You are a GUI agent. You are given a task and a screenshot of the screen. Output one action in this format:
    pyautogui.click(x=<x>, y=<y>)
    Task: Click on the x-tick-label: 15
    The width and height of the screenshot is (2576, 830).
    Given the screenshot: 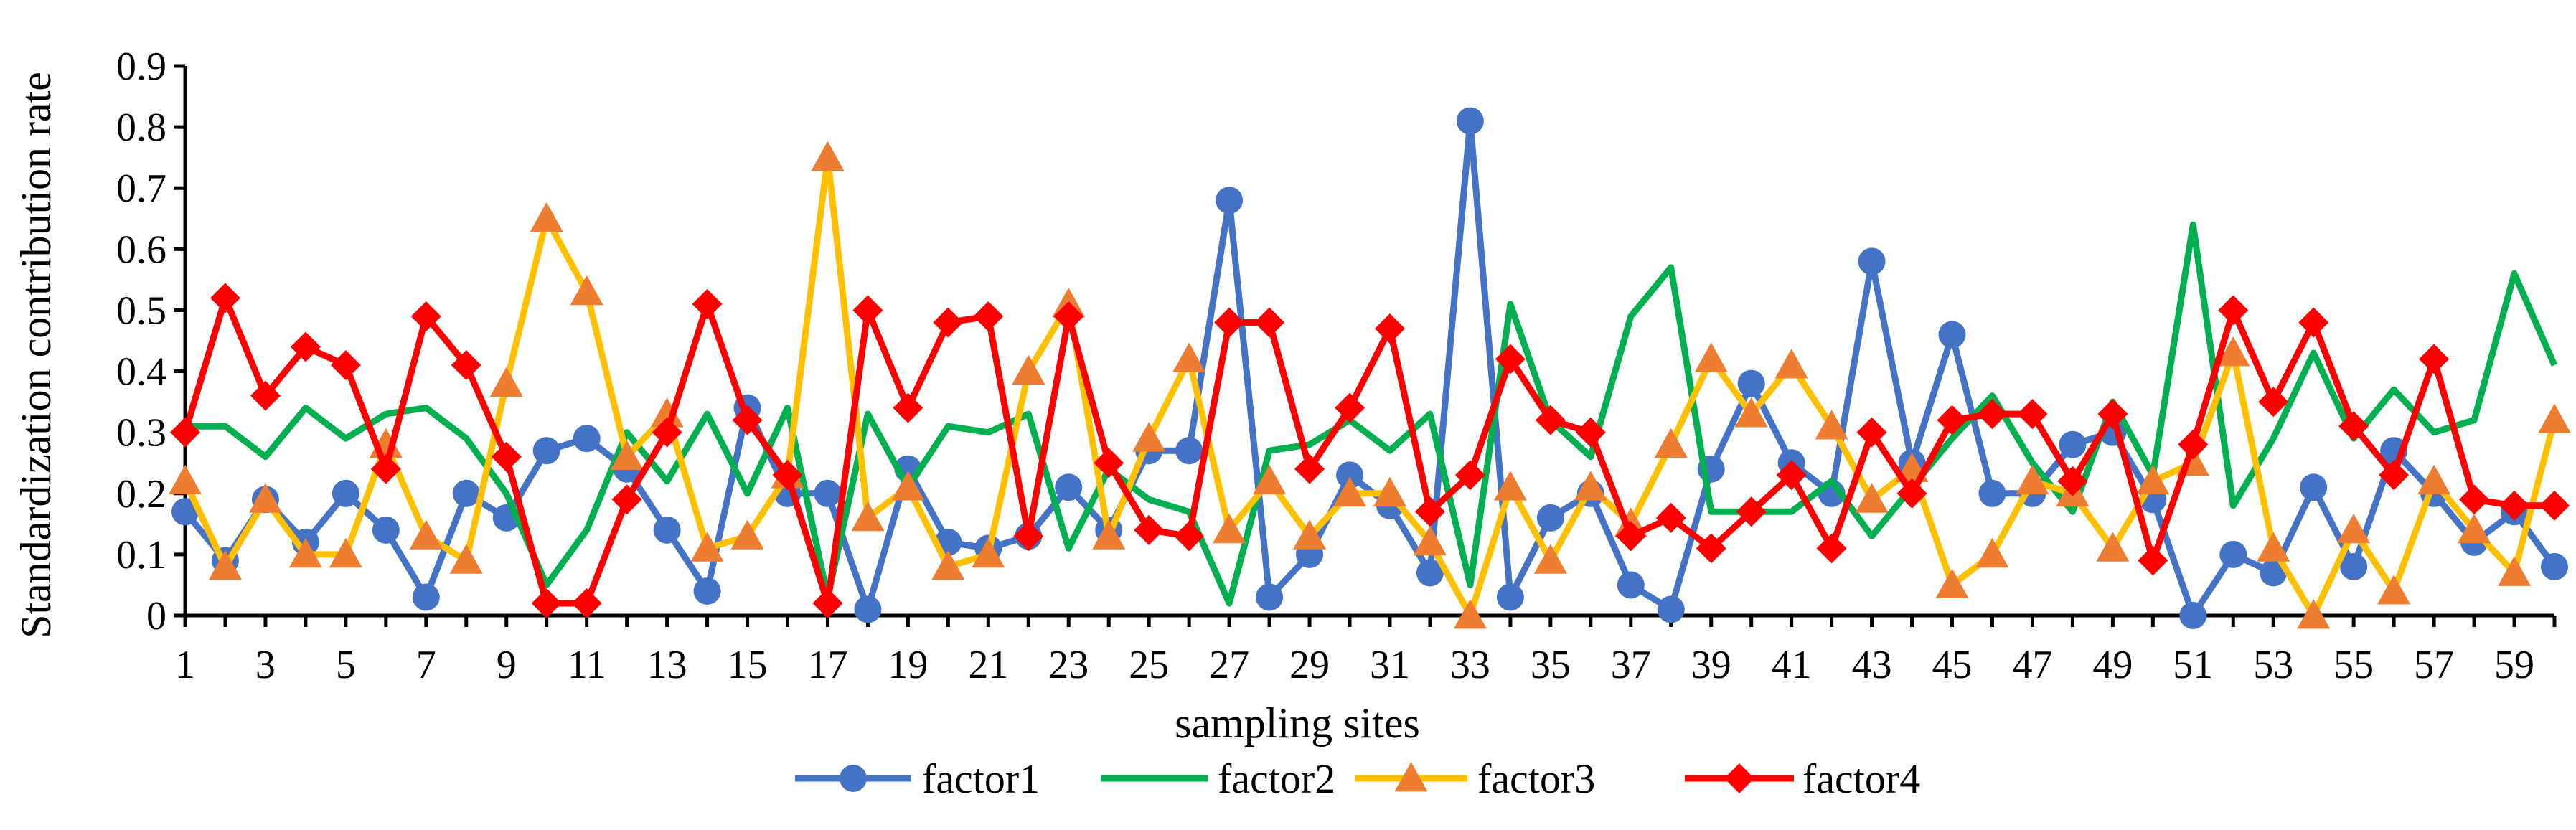 What is the action you would take?
    pyautogui.click(x=748, y=665)
    